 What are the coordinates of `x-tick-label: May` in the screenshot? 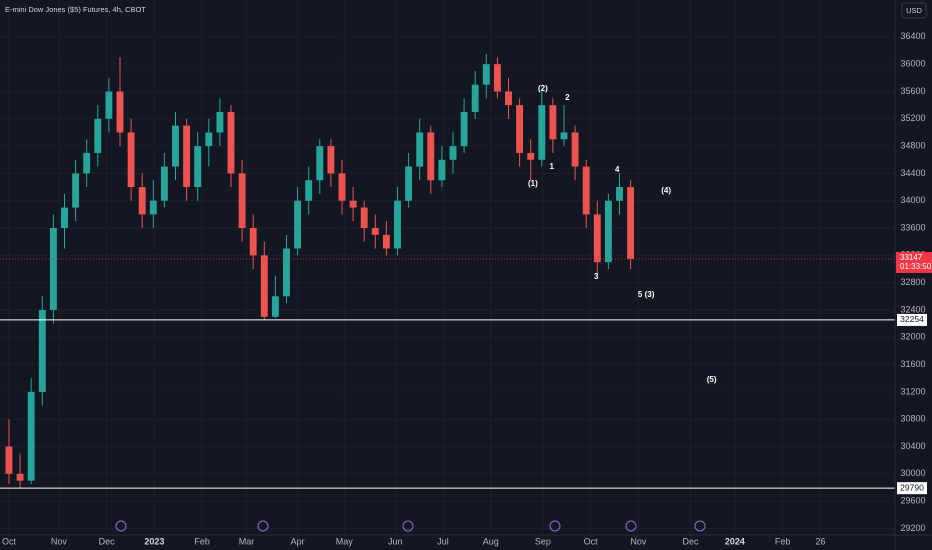 It's located at (345, 541).